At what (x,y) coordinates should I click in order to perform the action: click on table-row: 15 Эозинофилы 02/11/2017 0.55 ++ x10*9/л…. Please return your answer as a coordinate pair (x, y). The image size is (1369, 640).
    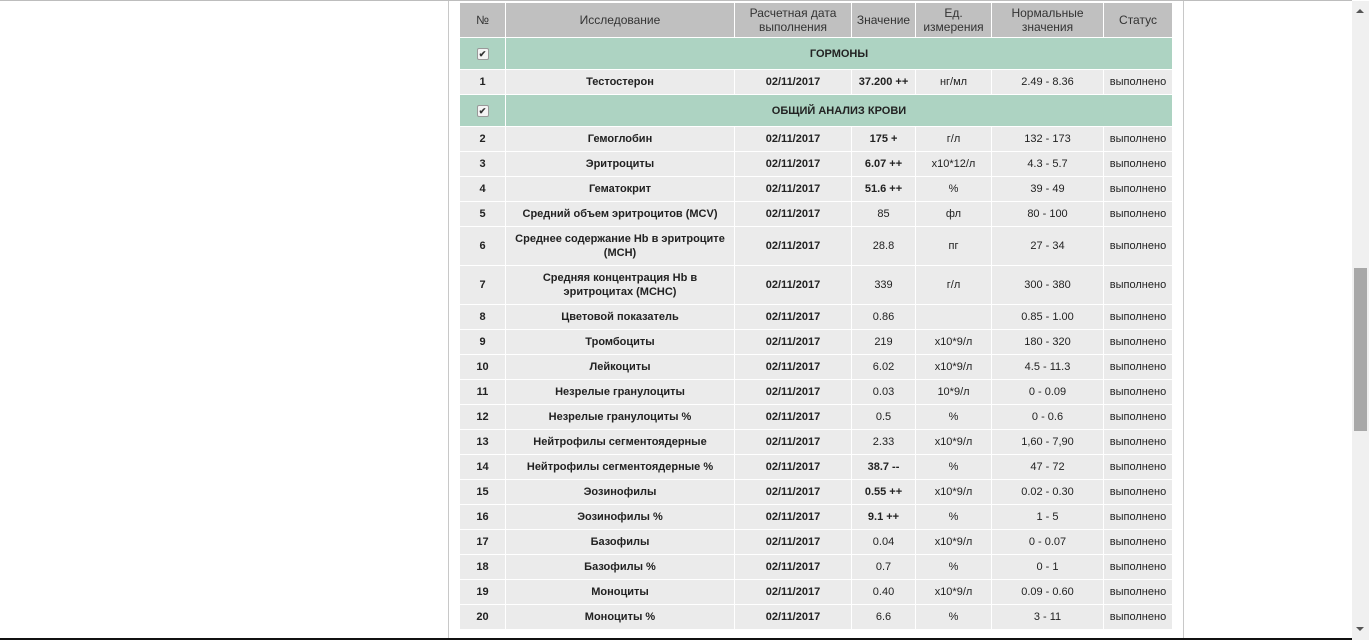
    Looking at the image, I should click on (816, 492).